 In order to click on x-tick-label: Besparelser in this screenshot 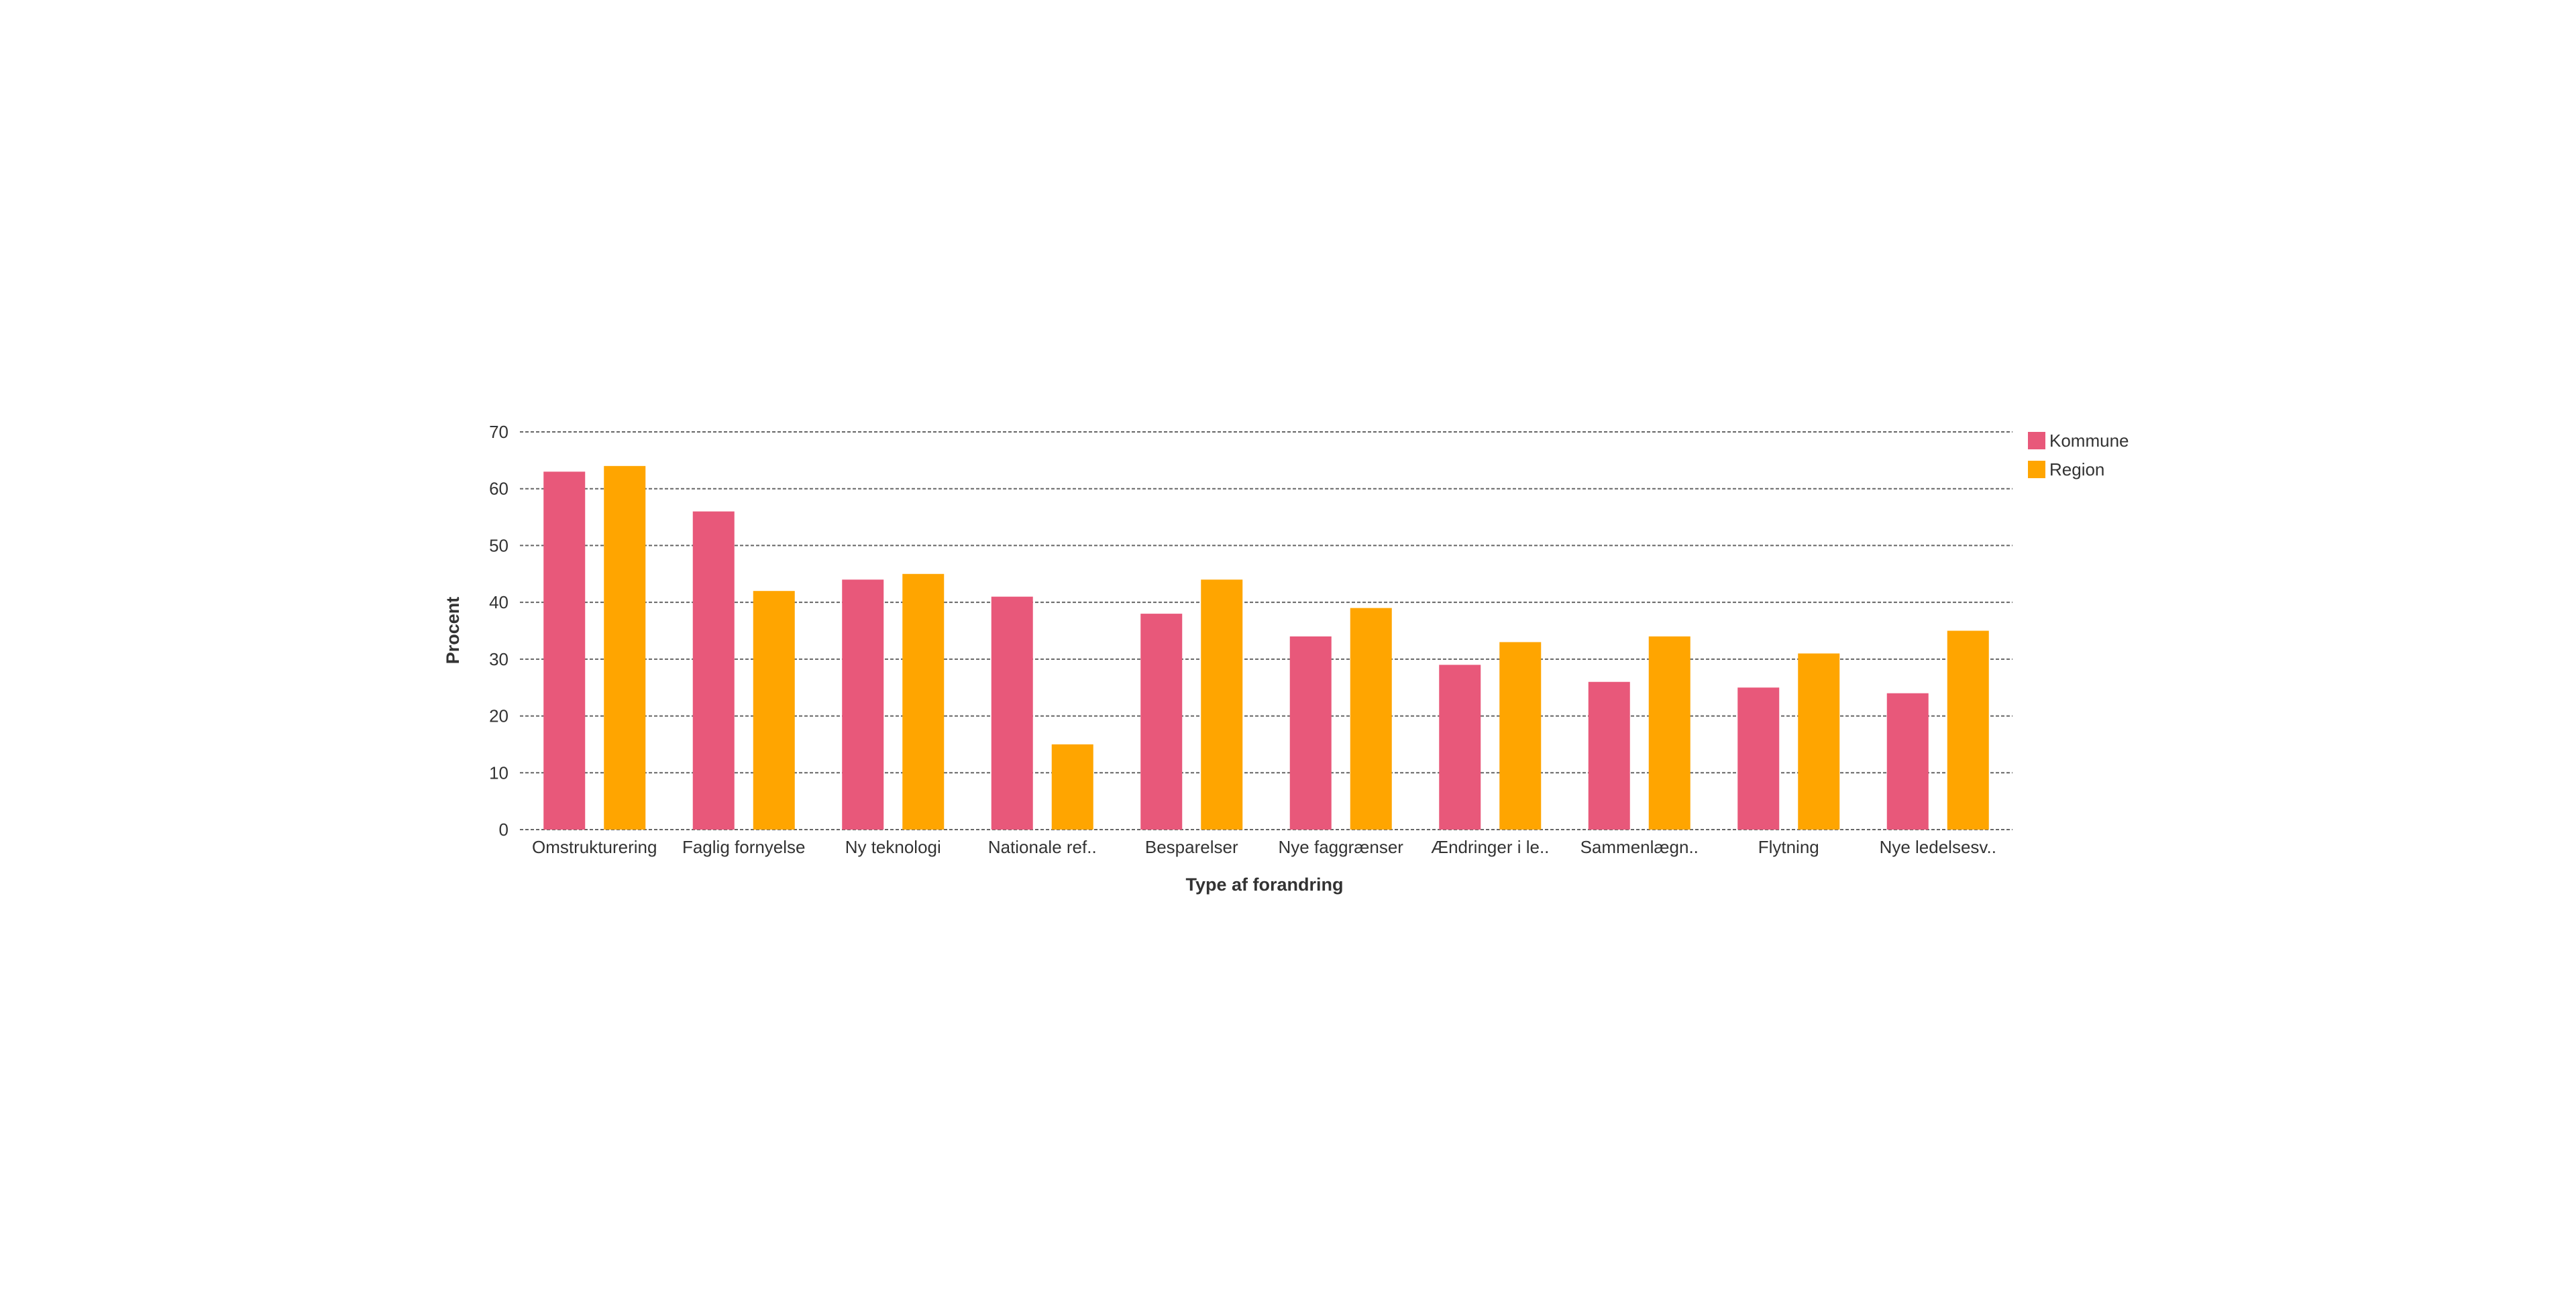, I will do `click(1191, 847)`.